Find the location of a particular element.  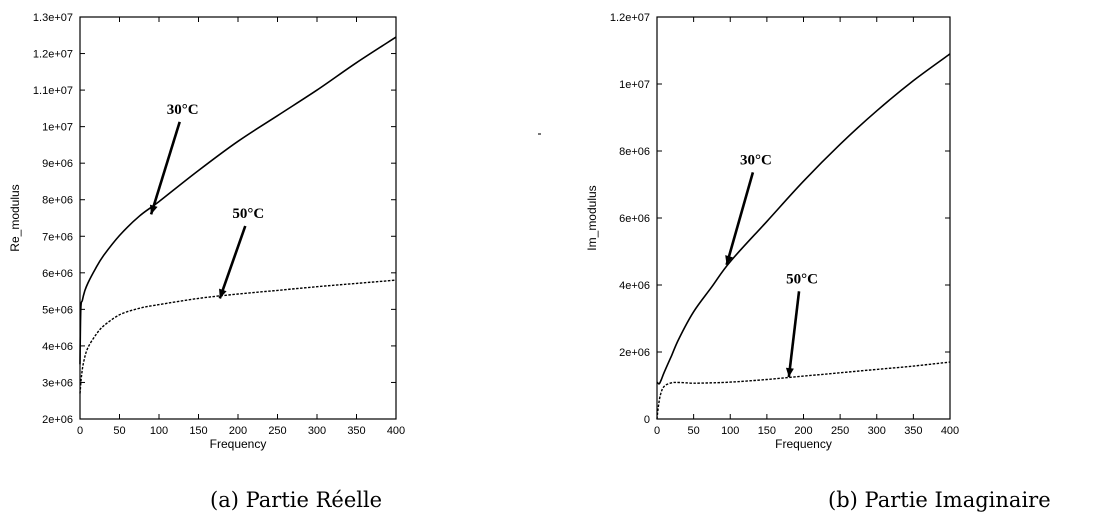

y-tick-label: 1.1e+07 is located at coordinates (53, 91).